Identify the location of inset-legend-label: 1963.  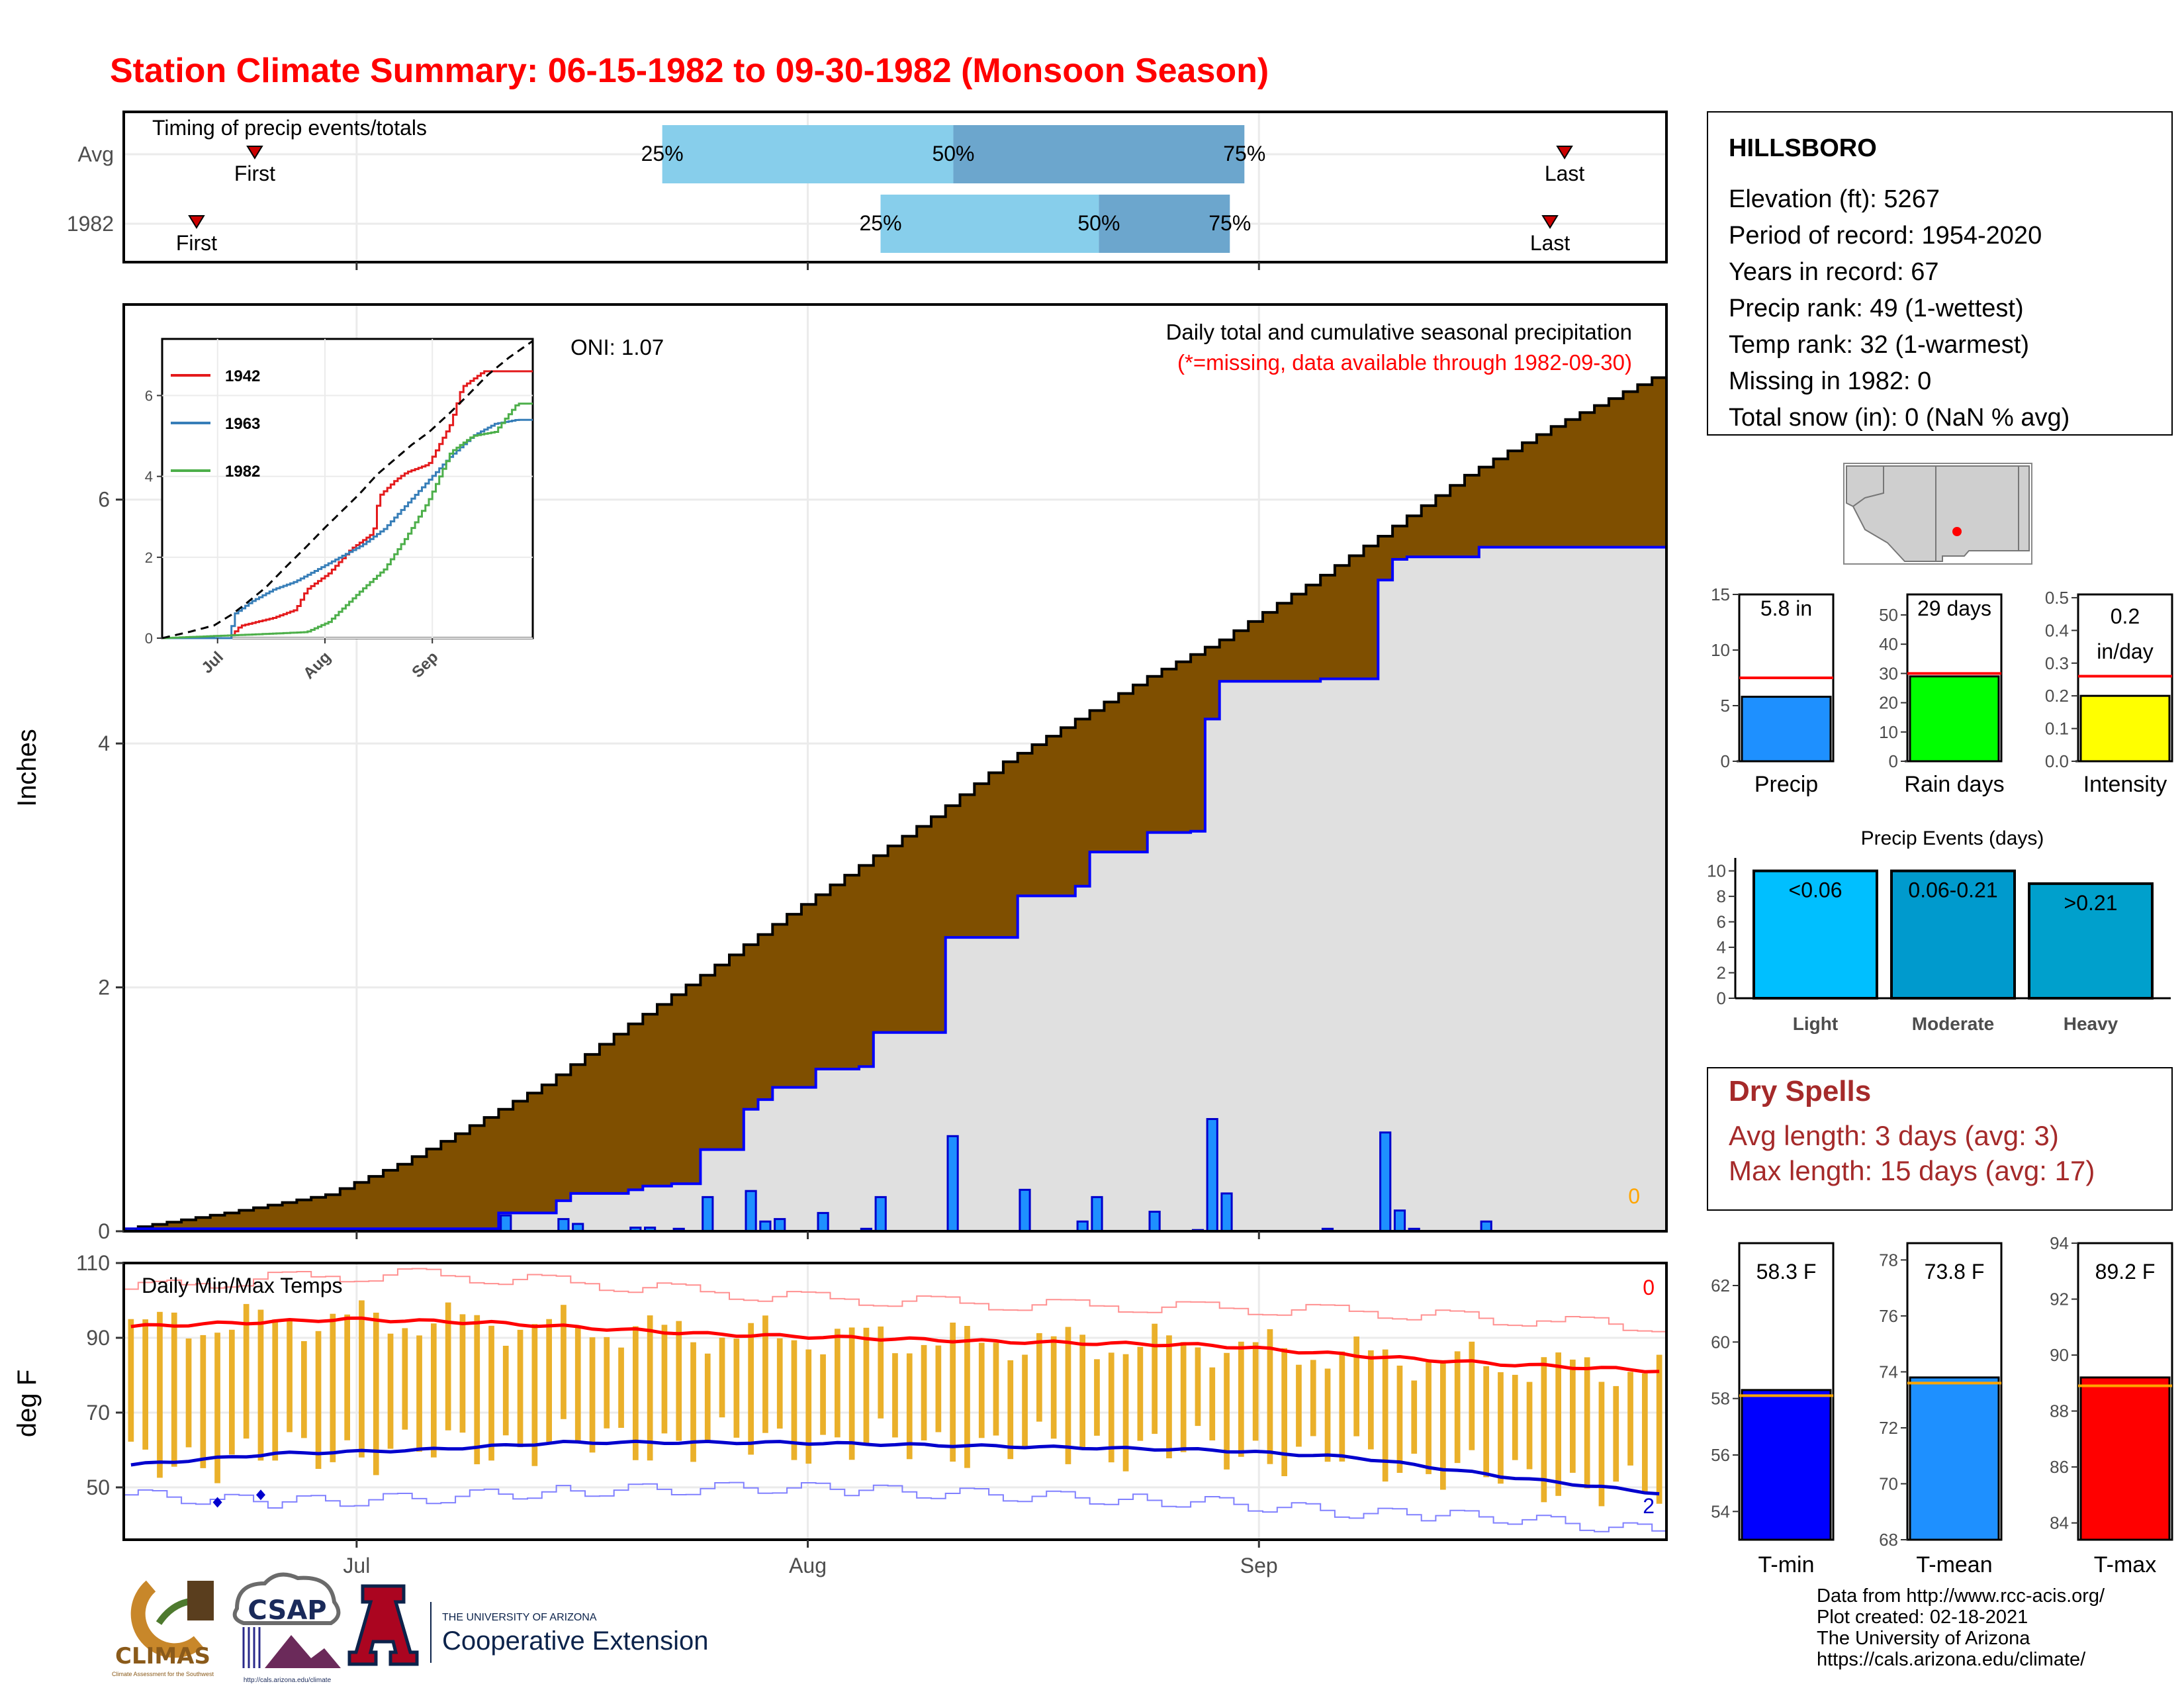
(242, 424).